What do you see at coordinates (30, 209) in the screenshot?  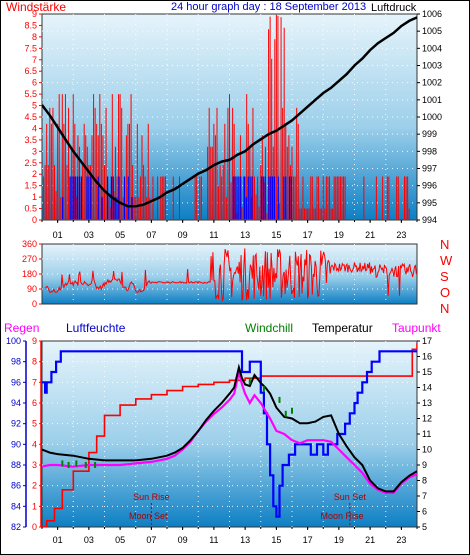 I see `y-tick-label: 0.5` at bounding box center [30, 209].